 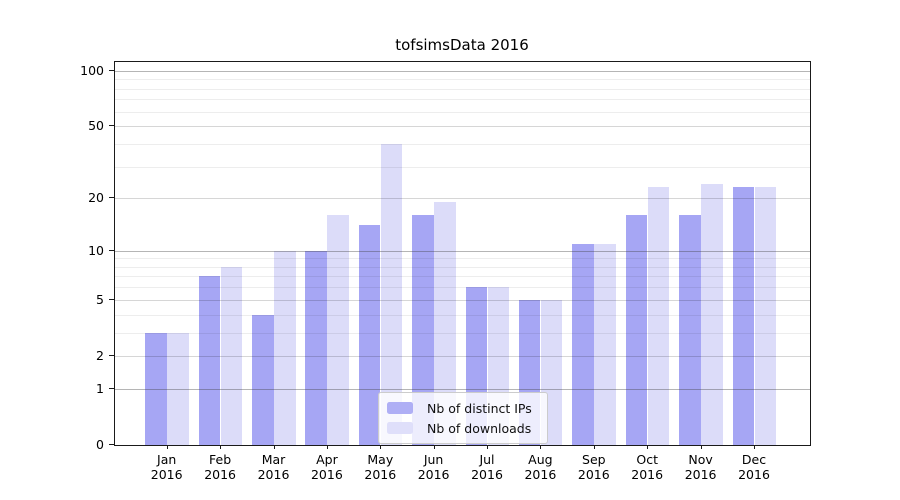 What do you see at coordinates (96, 198) in the screenshot?
I see `y-tick-label-20: 20` at bounding box center [96, 198].